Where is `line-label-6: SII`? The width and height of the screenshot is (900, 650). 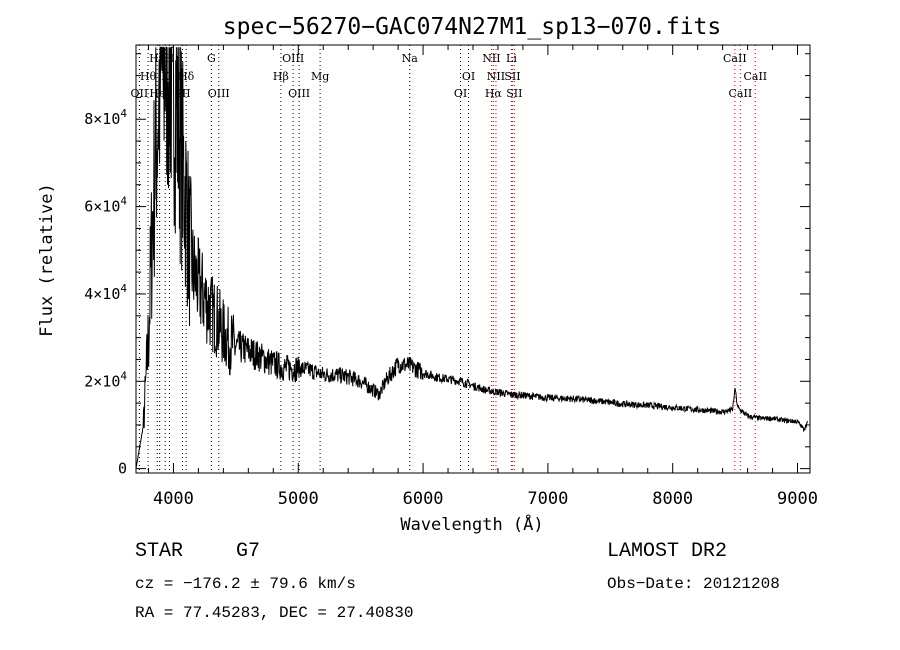 line-label-6: SII is located at coordinates (182, 93).